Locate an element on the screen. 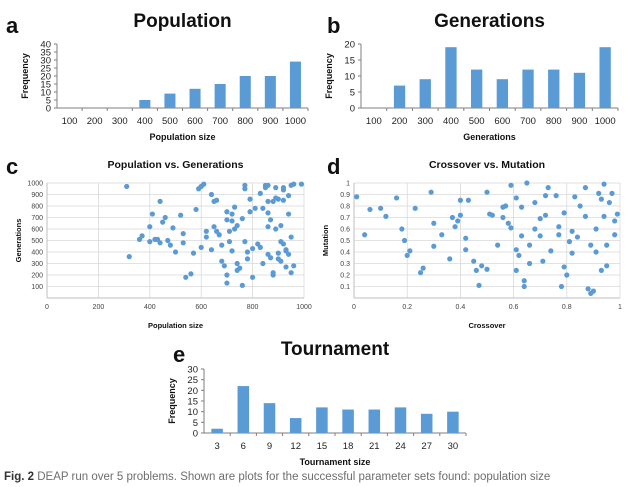  panel-b-letter: b is located at coordinates (333, 25).